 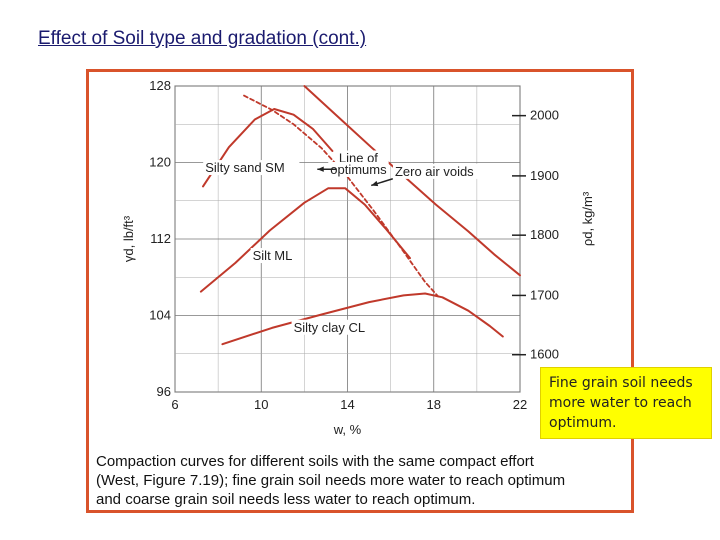 What do you see at coordinates (375, 183) in the screenshot?
I see `arrow-zero-air-voids-head` at bounding box center [375, 183].